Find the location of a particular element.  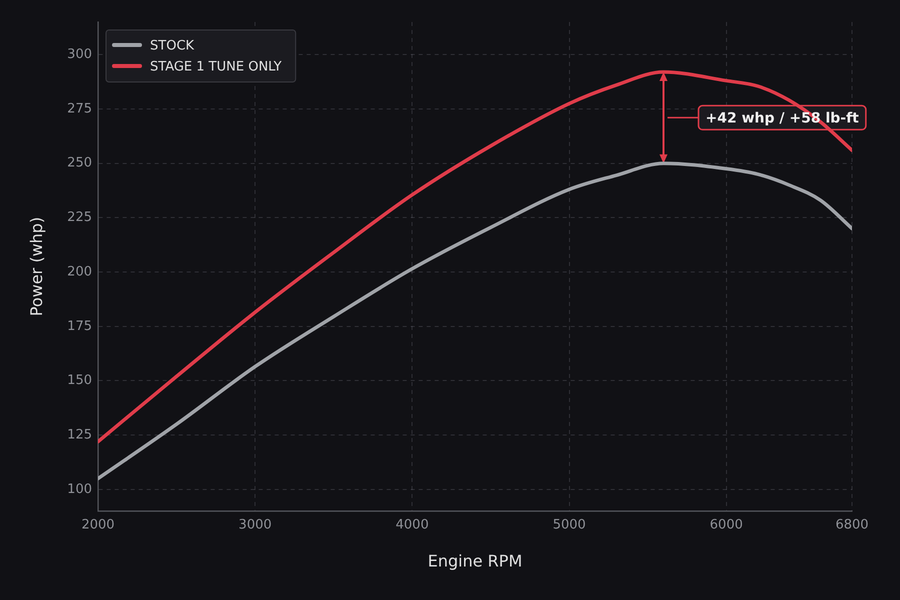

legend-label: STOCK is located at coordinates (172, 46).